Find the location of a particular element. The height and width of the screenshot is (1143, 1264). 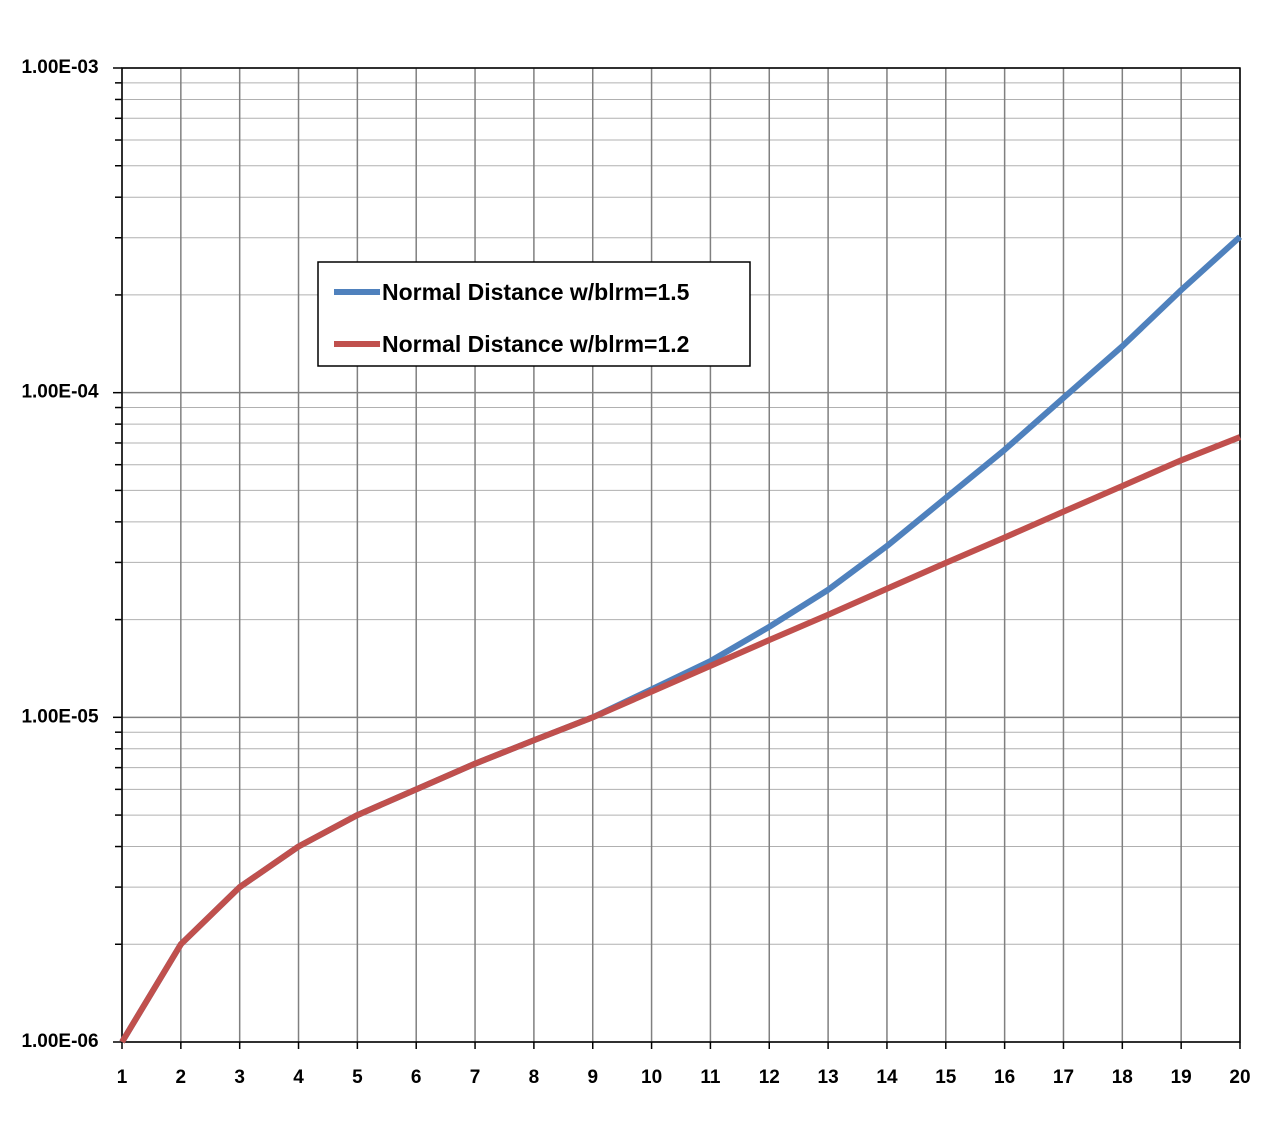

x-tick-label: 10 is located at coordinates (651, 1077).